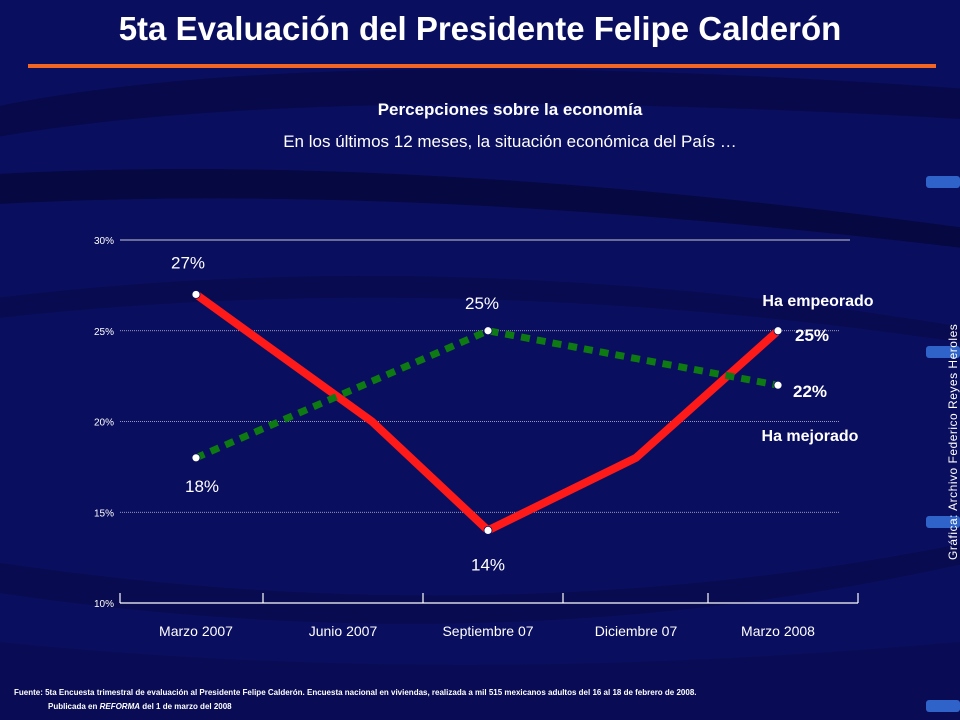 The height and width of the screenshot is (720, 960). Describe the element at coordinates (953, 441) in the screenshot. I see `chart-credit: Gráfica: Archivo Federico Reyes Heroles` at that location.